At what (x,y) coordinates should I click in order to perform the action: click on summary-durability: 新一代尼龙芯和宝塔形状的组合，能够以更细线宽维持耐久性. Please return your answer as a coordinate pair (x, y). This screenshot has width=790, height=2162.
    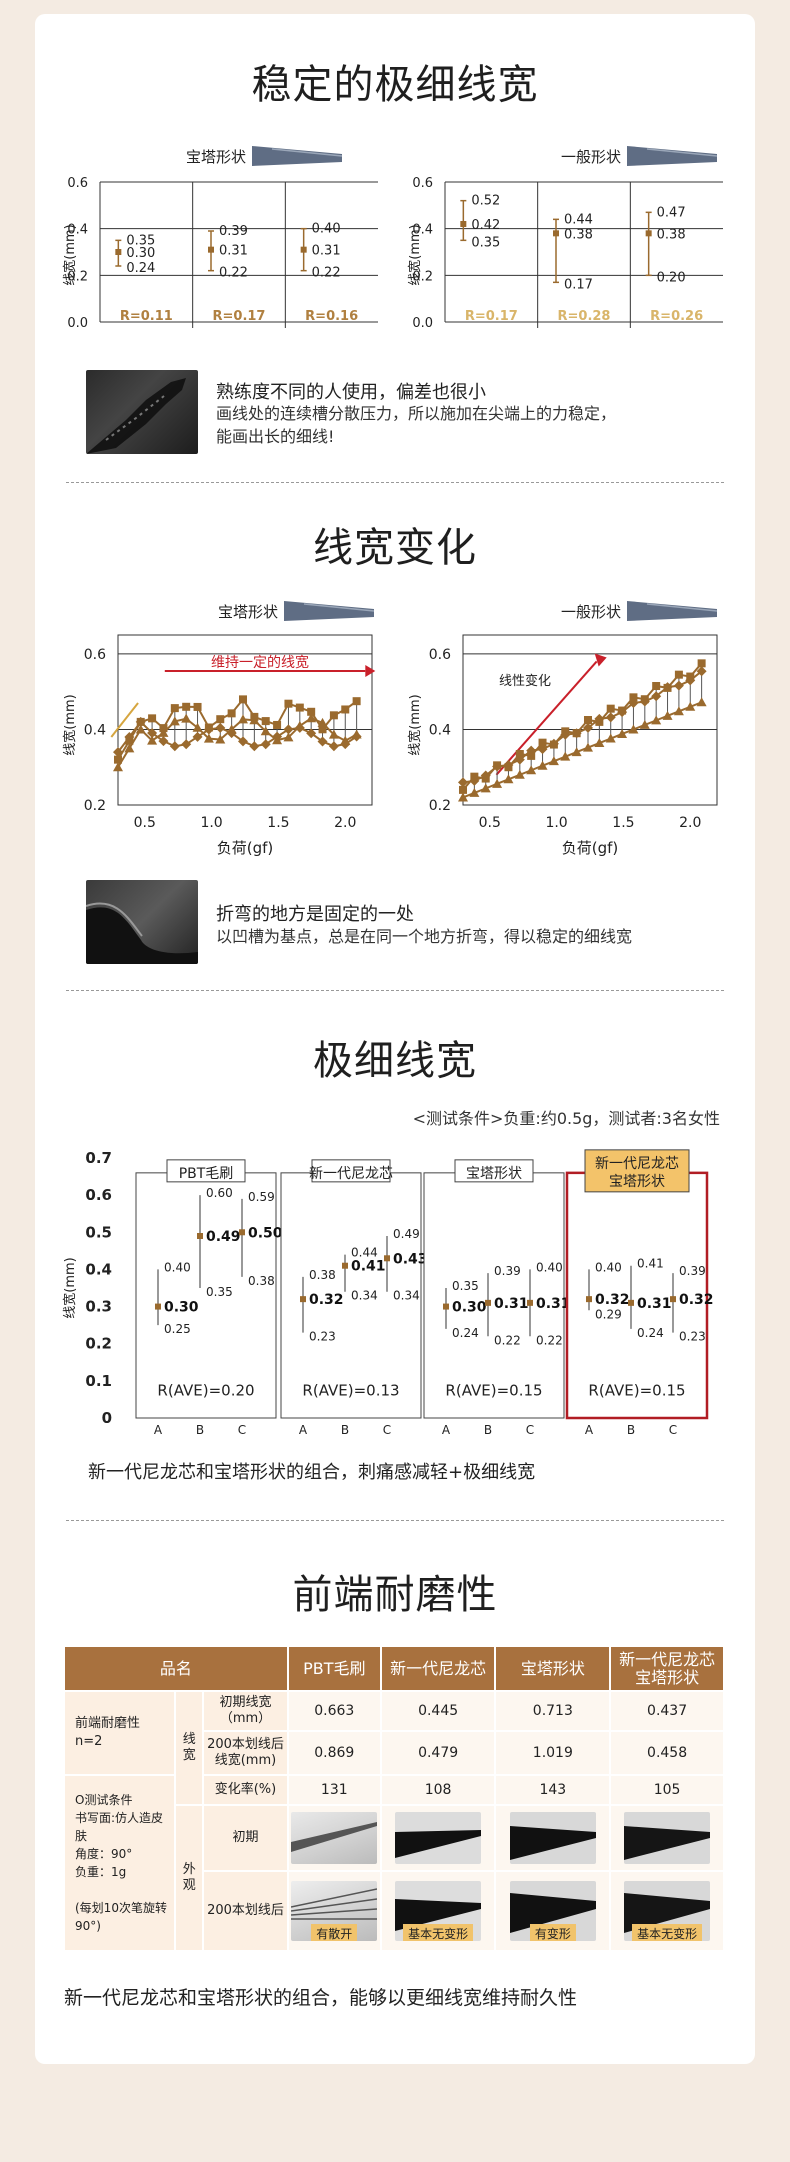
    Looking at the image, I should click on (321, 1998).